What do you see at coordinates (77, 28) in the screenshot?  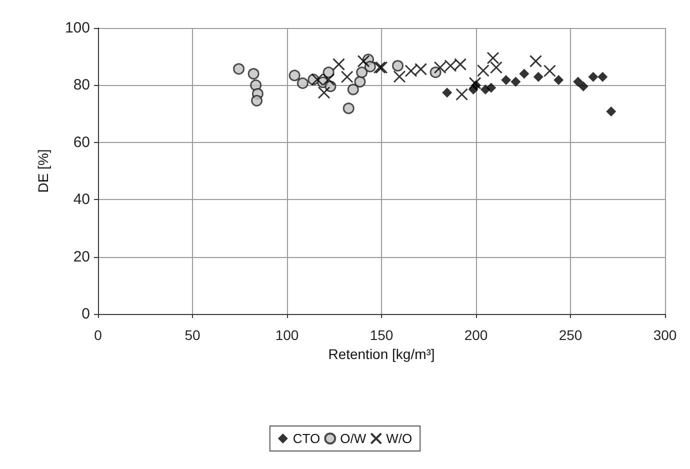 I see `y-tick-label: 100` at bounding box center [77, 28].